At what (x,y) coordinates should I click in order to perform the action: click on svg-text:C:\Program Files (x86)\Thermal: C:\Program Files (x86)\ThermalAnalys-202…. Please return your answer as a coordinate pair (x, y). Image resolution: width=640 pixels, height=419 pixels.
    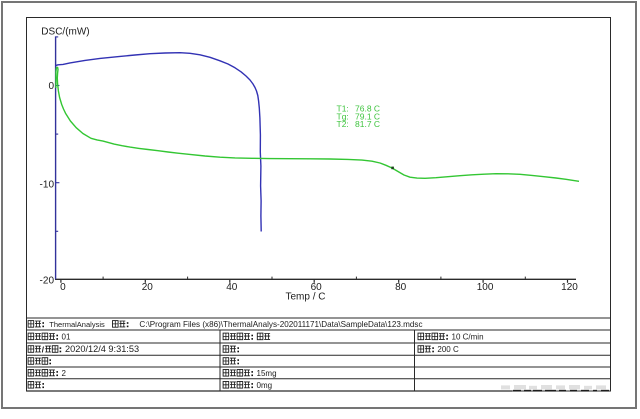
    Looking at the image, I should click on (280, 324).